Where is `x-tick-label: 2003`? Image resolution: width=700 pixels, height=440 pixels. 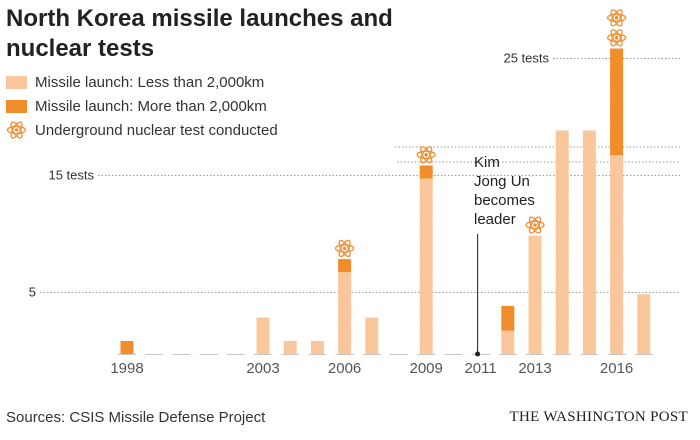 x-tick-label: 2003 is located at coordinates (262, 368).